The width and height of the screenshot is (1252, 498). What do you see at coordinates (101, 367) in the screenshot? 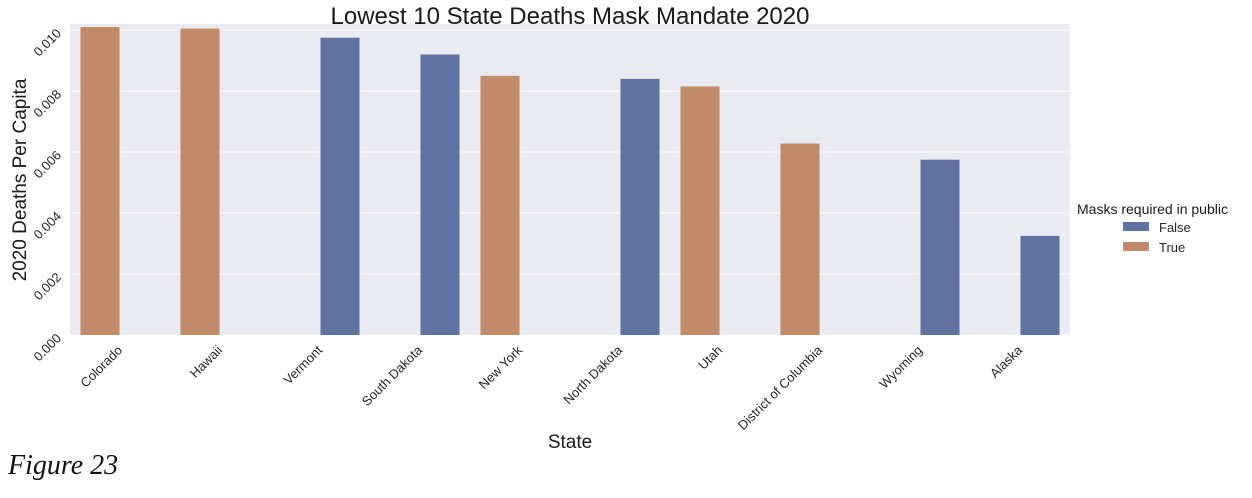
I see `x-tick-label: Colorado` at bounding box center [101, 367].